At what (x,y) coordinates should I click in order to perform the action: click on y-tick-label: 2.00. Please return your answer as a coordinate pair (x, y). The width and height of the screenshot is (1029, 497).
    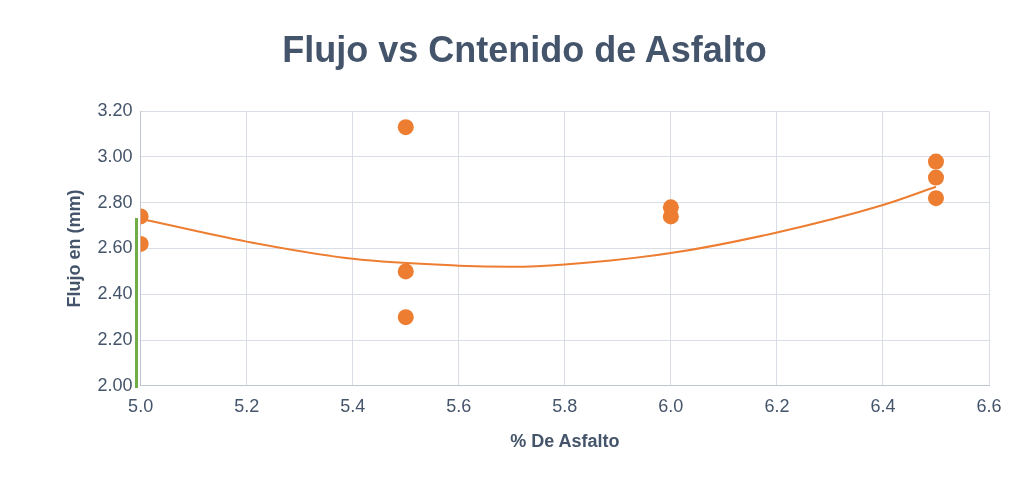
    Looking at the image, I should click on (115, 384).